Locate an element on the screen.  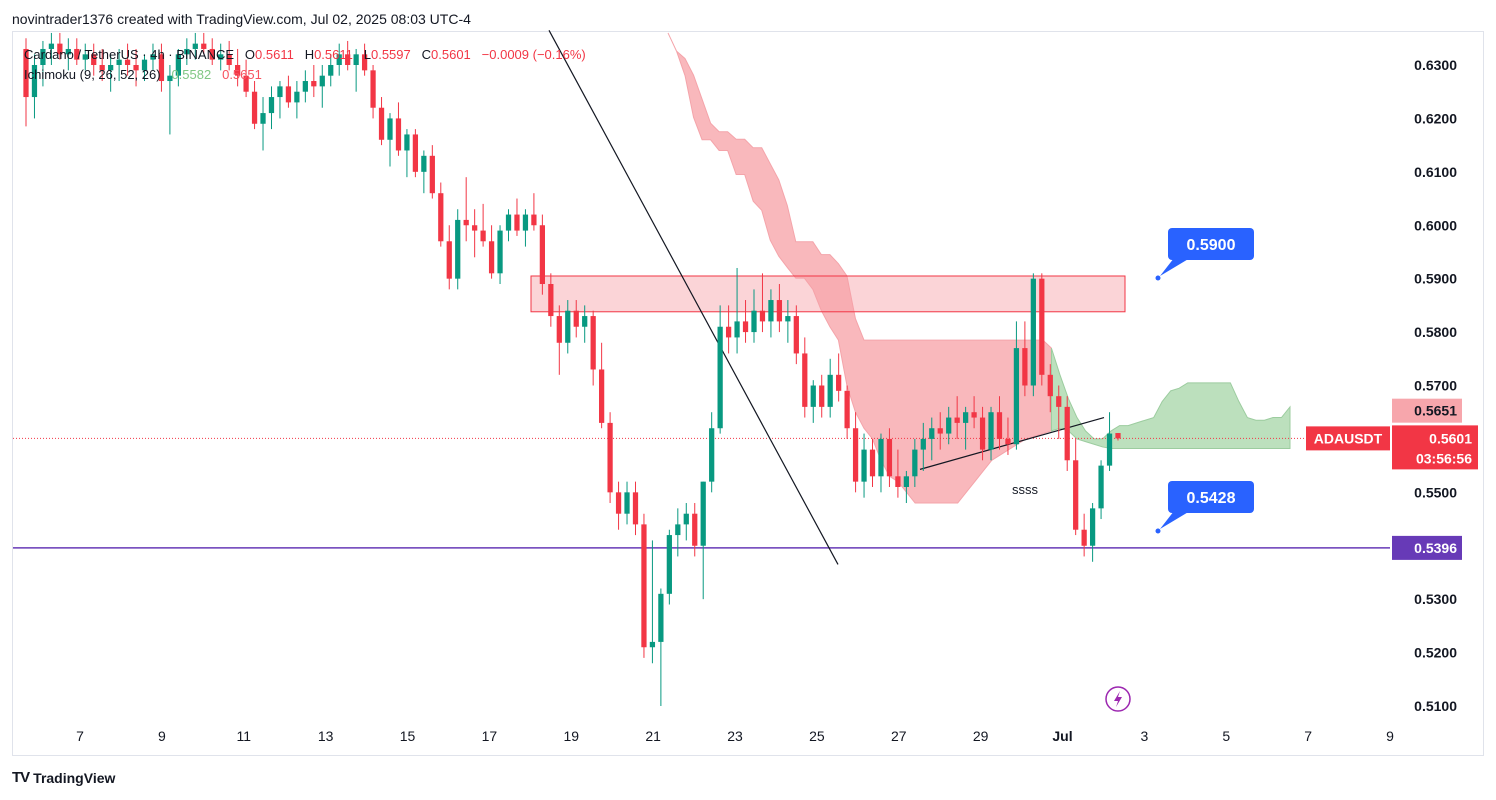
descending-trendline is located at coordinates (693, 297).